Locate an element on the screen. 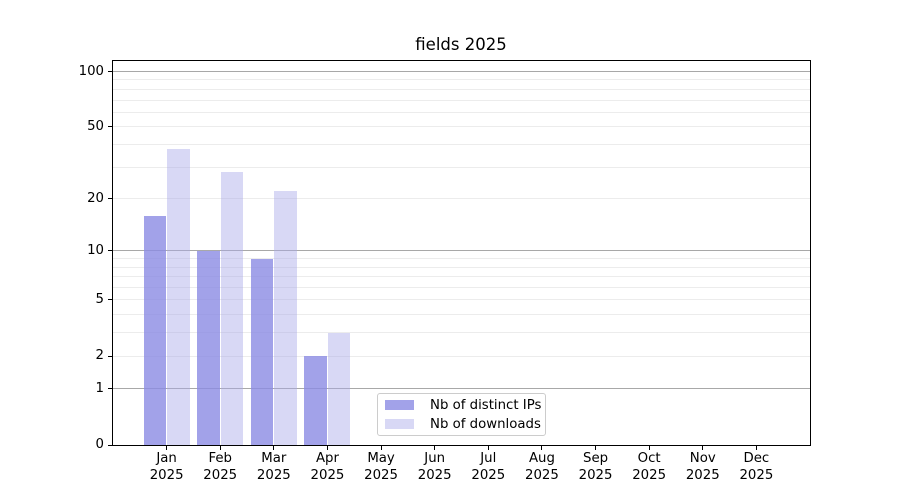 Image resolution: width=900 pixels, height=500 pixels. x-tick-label-nov: Nov 2025 is located at coordinates (702, 467).